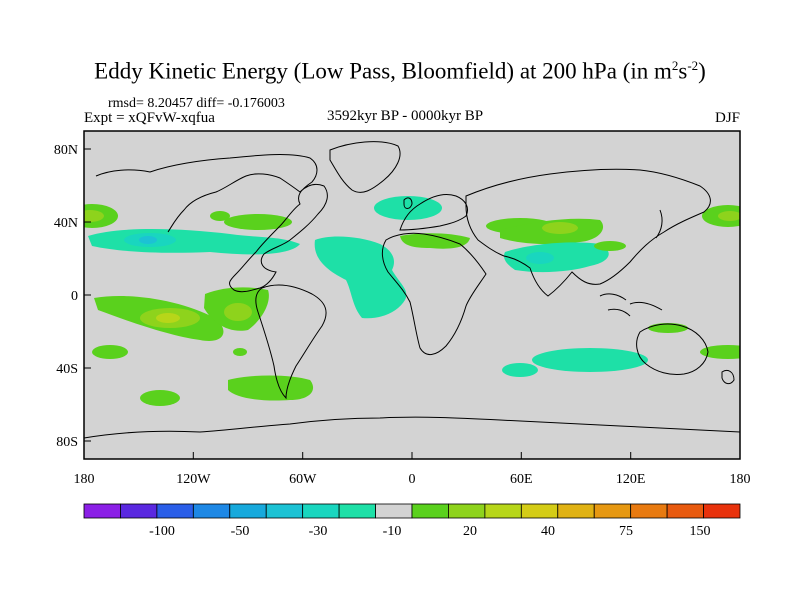  What do you see at coordinates (548, 531) in the screenshot?
I see `colorbar-label: 40` at bounding box center [548, 531].